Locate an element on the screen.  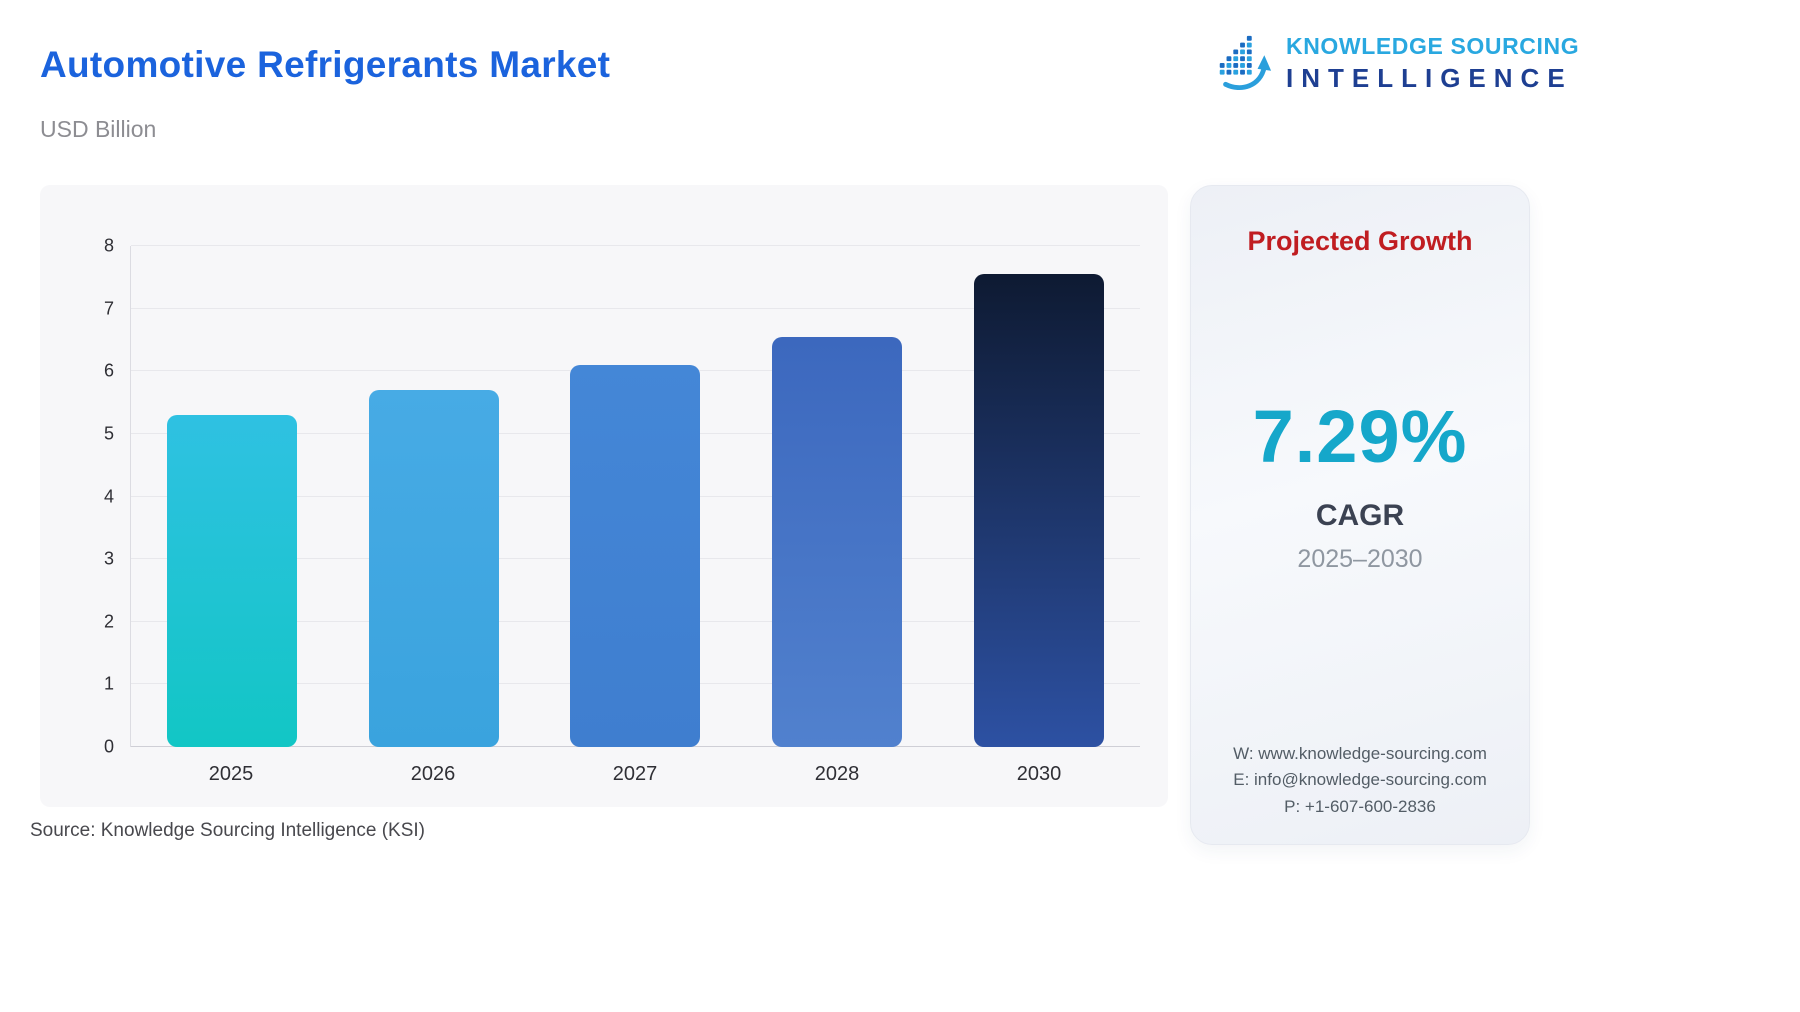
logo-pixels is located at coordinates (1235, 55).